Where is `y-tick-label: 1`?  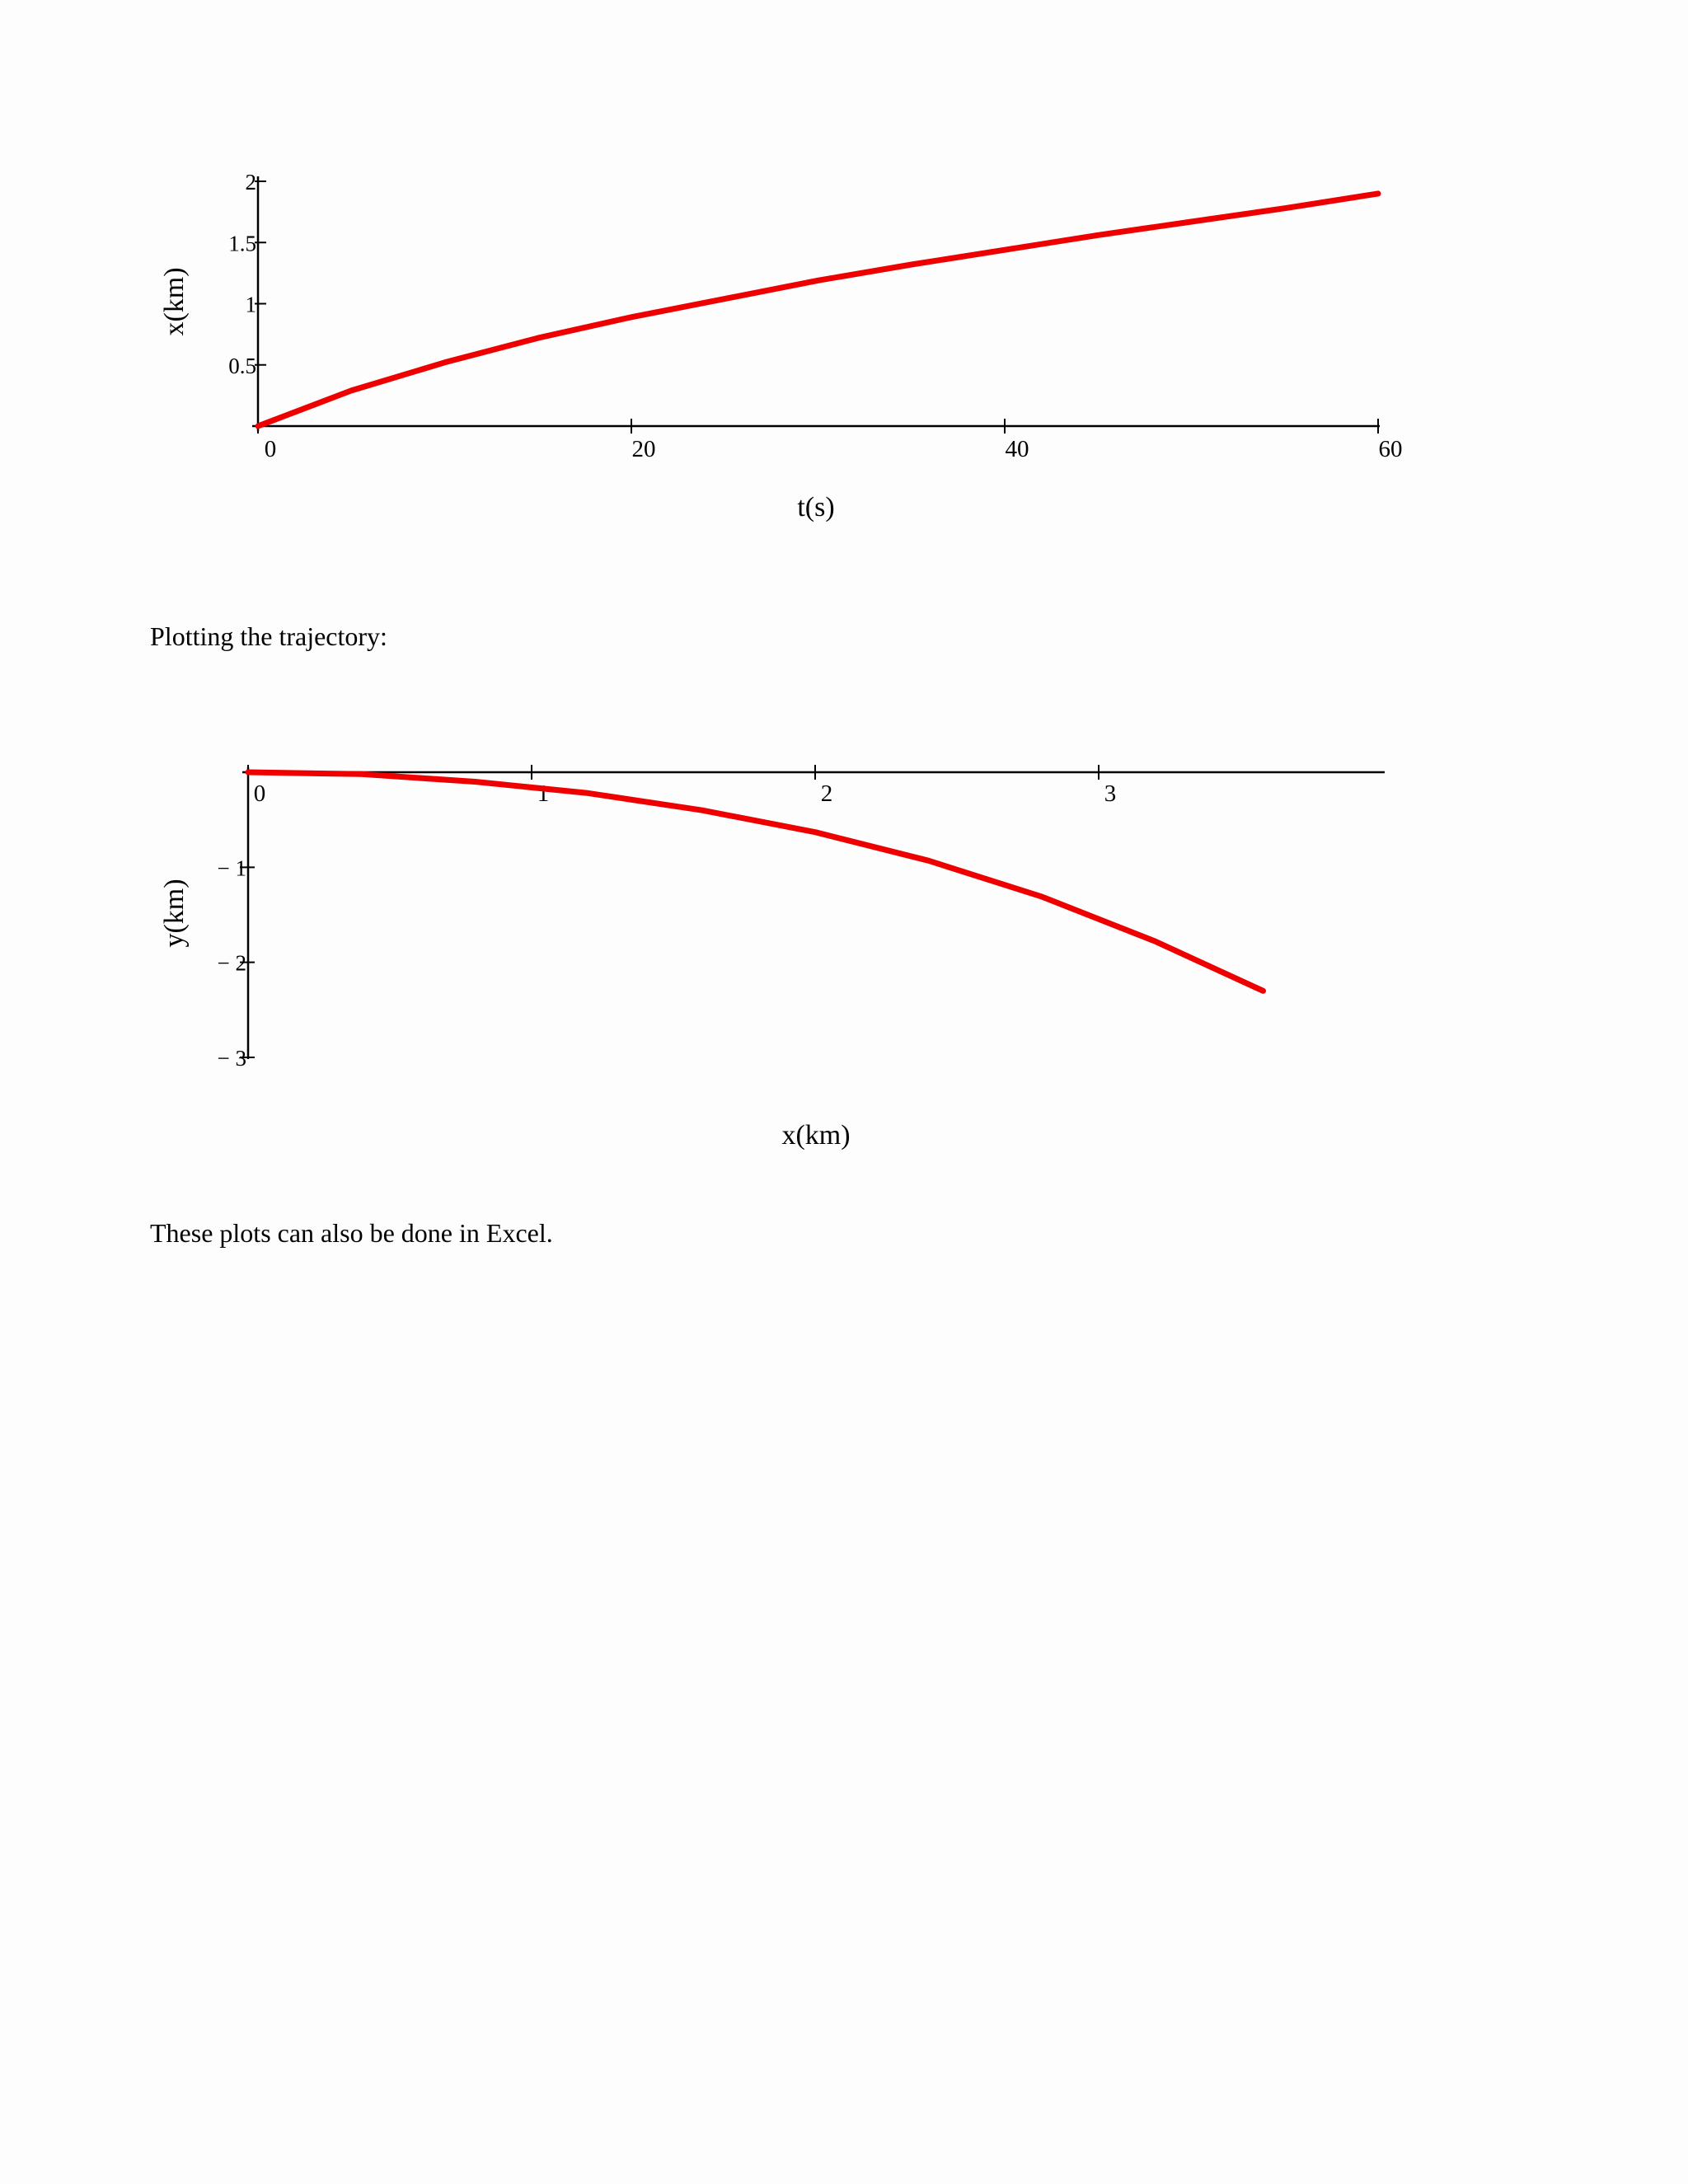 y-tick-label: 1 is located at coordinates (251, 305).